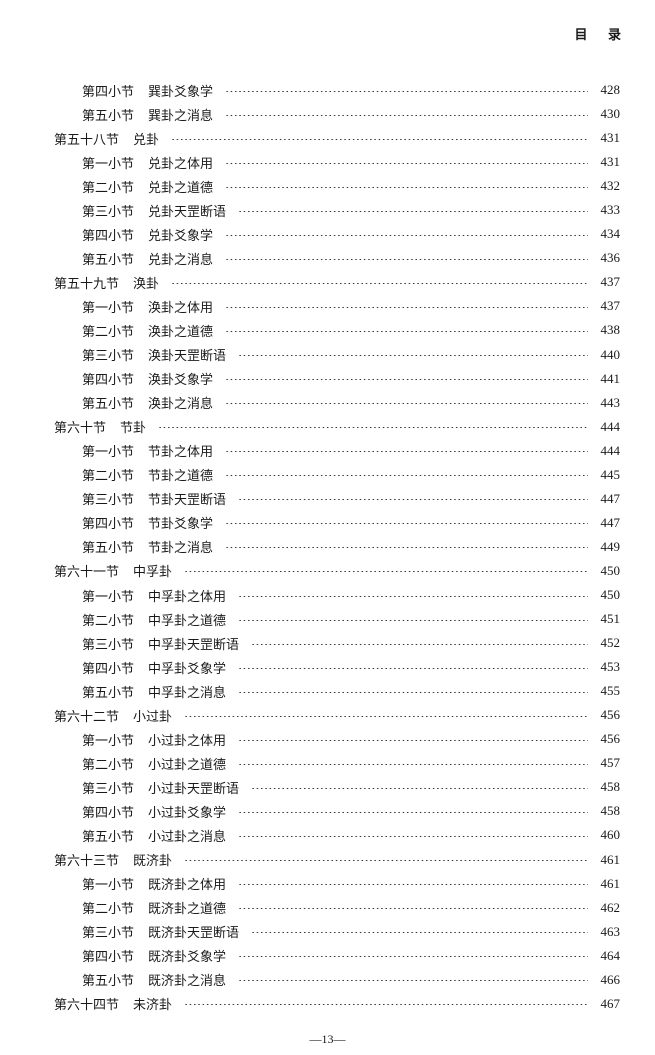  I want to click on entry-page-number: 444, so click(610, 426).